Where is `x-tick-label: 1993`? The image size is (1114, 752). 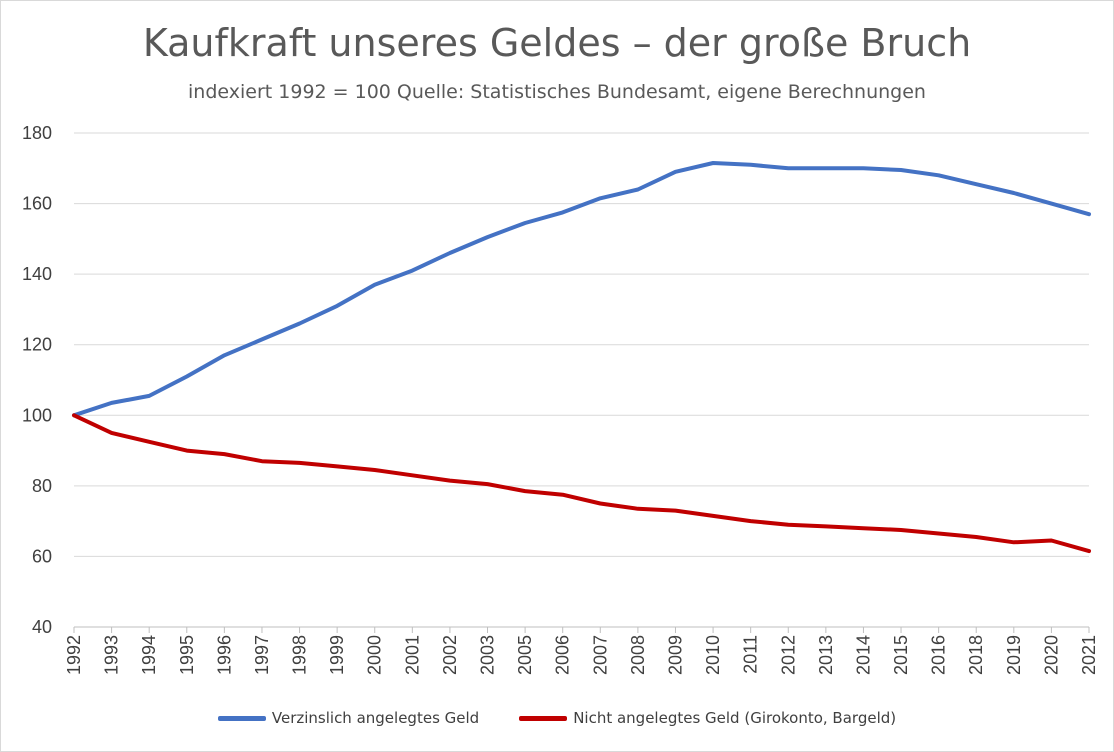 x-tick-label: 1993 is located at coordinates (112, 655).